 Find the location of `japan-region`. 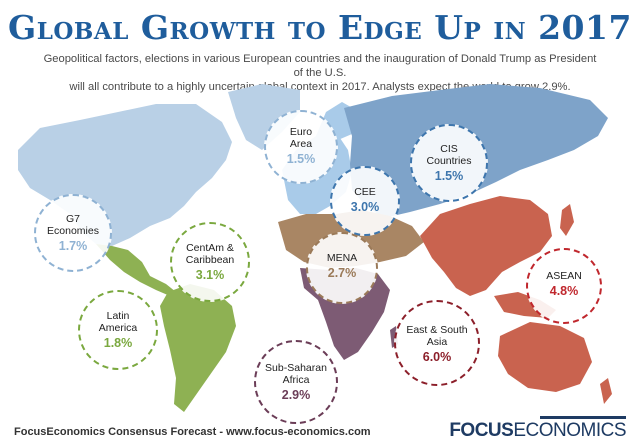

japan-region is located at coordinates (567, 220).